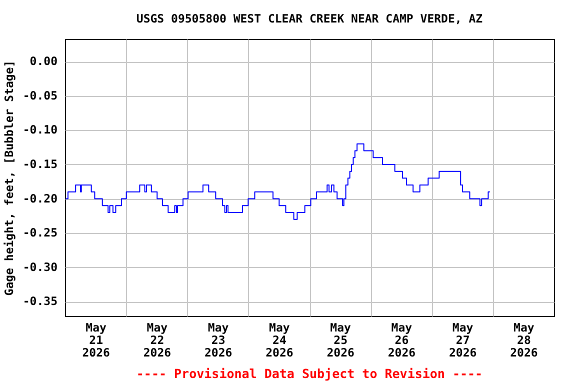 The width and height of the screenshot is (576, 384). What do you see at coordinates (44, 61) in the screenshot?
I see `y-tick-label: 0.00` at bounding box center [44, 61].